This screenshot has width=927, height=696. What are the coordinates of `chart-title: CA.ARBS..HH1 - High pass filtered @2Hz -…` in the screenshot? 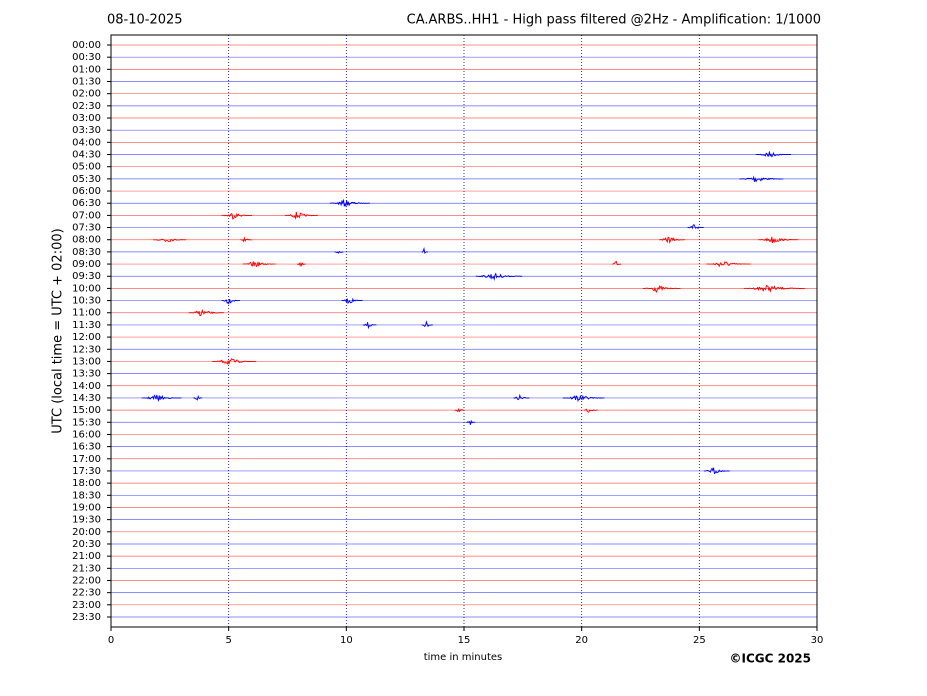 It's located at (614, 20).